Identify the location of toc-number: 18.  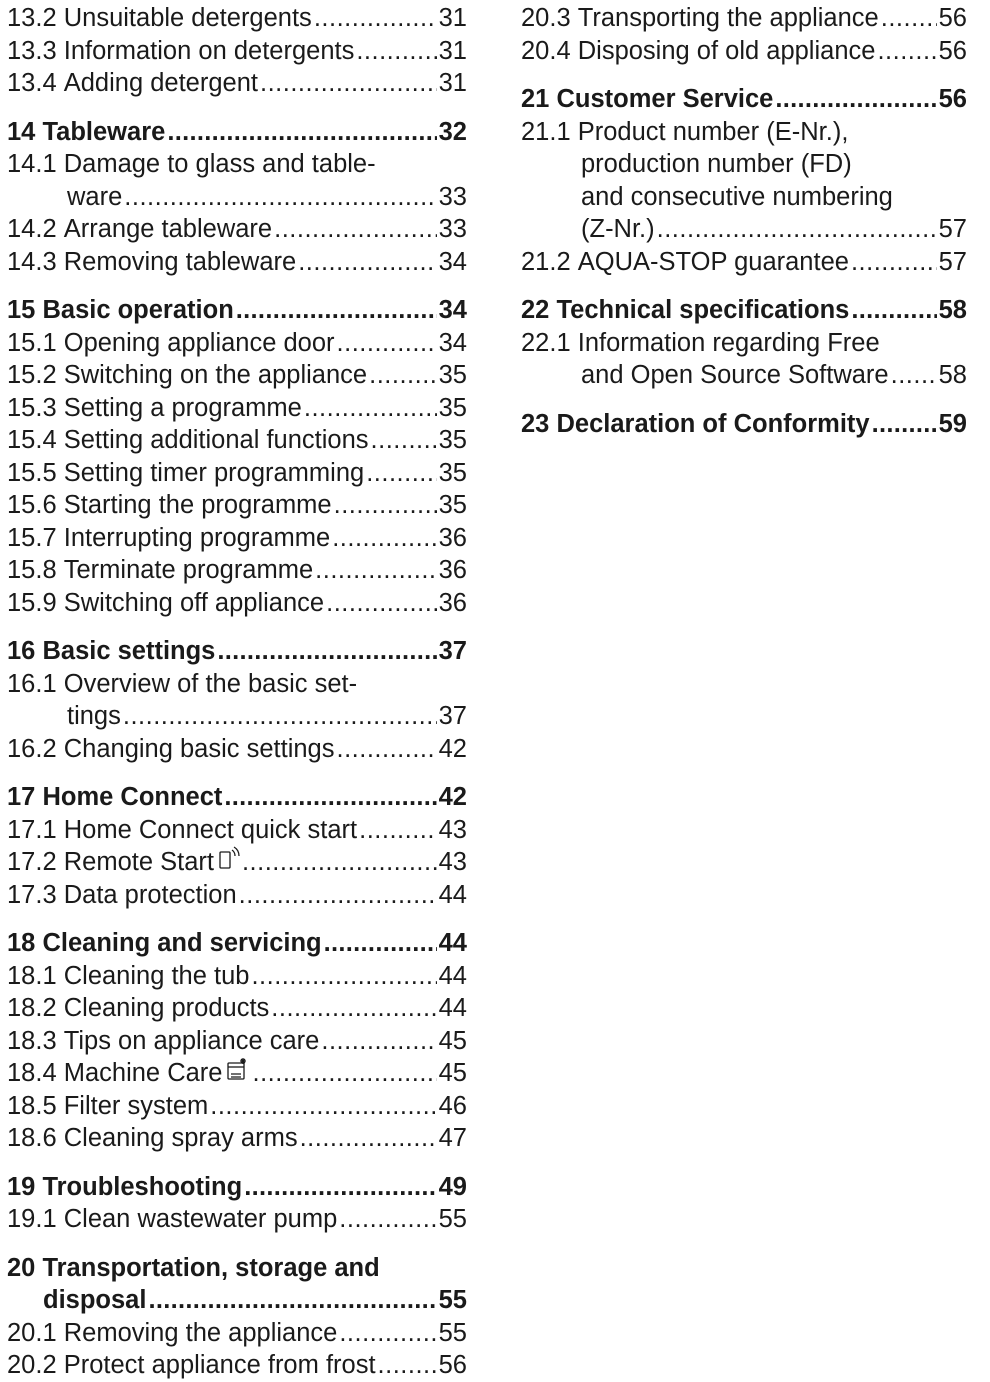
(21, 943).